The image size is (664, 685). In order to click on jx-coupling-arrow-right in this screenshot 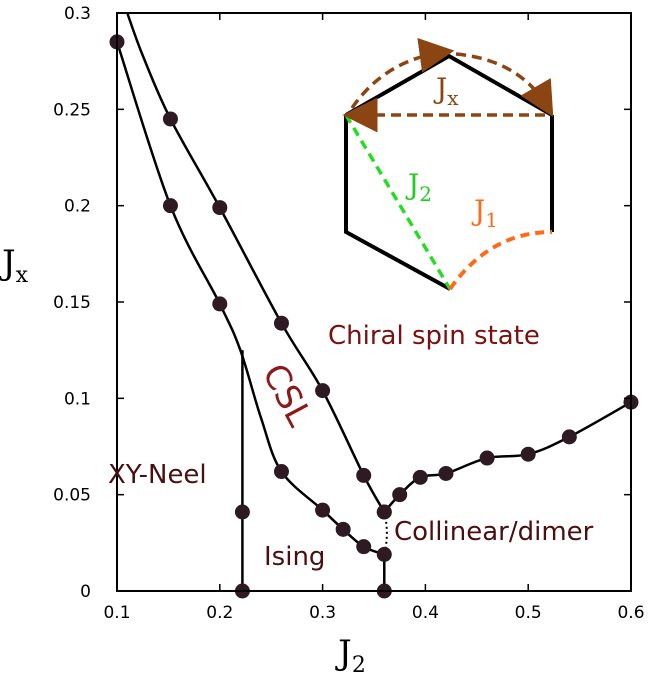, I will do `click(504, 85)`.